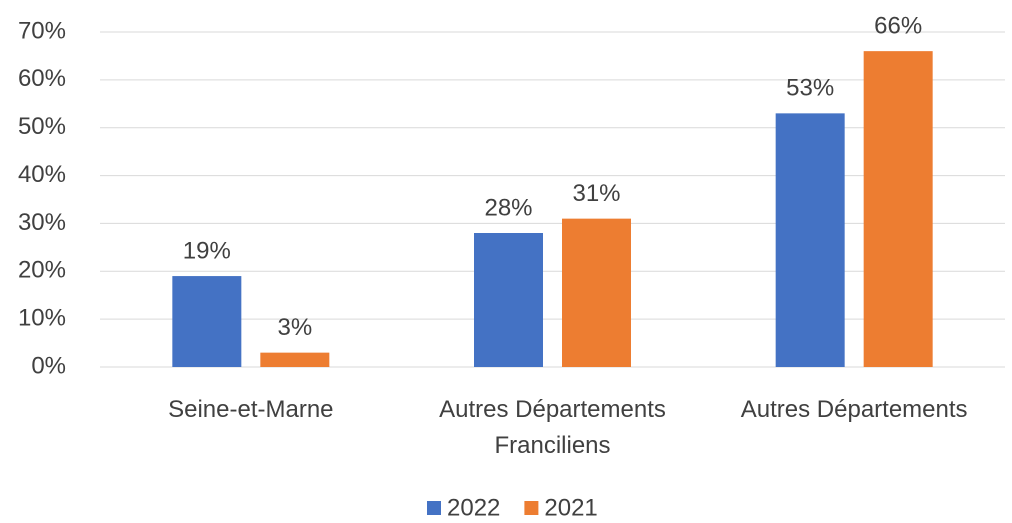 The height and width of the screenshot is (523, 1012). Describe the element at coordinates (508, 207) in the screenshot. I see `data-label: 28%` at that location.